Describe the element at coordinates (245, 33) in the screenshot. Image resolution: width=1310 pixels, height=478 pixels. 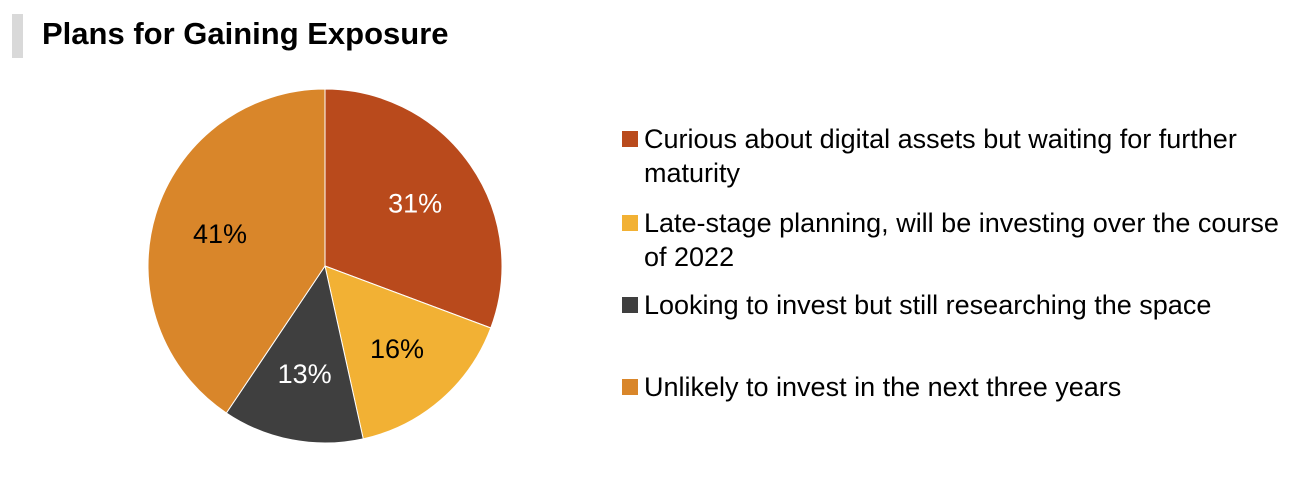
I see `chart-title: Plans for Gaining Exposure` at that location.